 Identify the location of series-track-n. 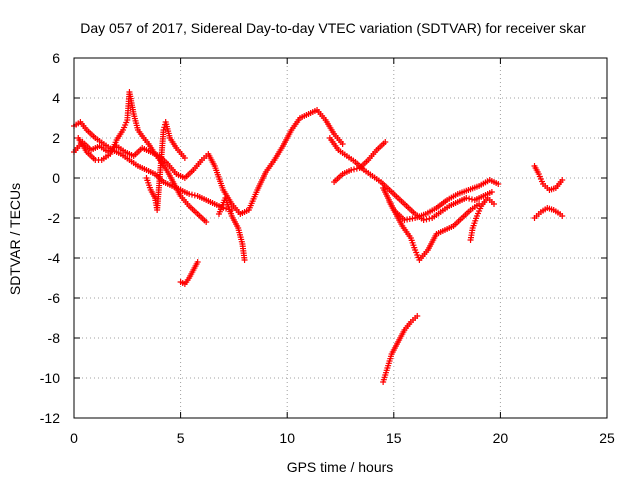
(548, 213).